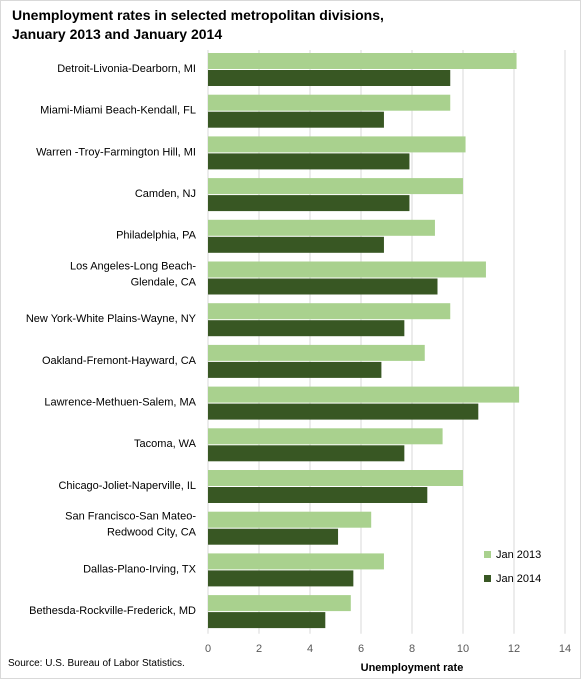 The height and width of the screenshot is (679, 581). I want to click on legend-swatch-jan-2014, so click(487, 578).